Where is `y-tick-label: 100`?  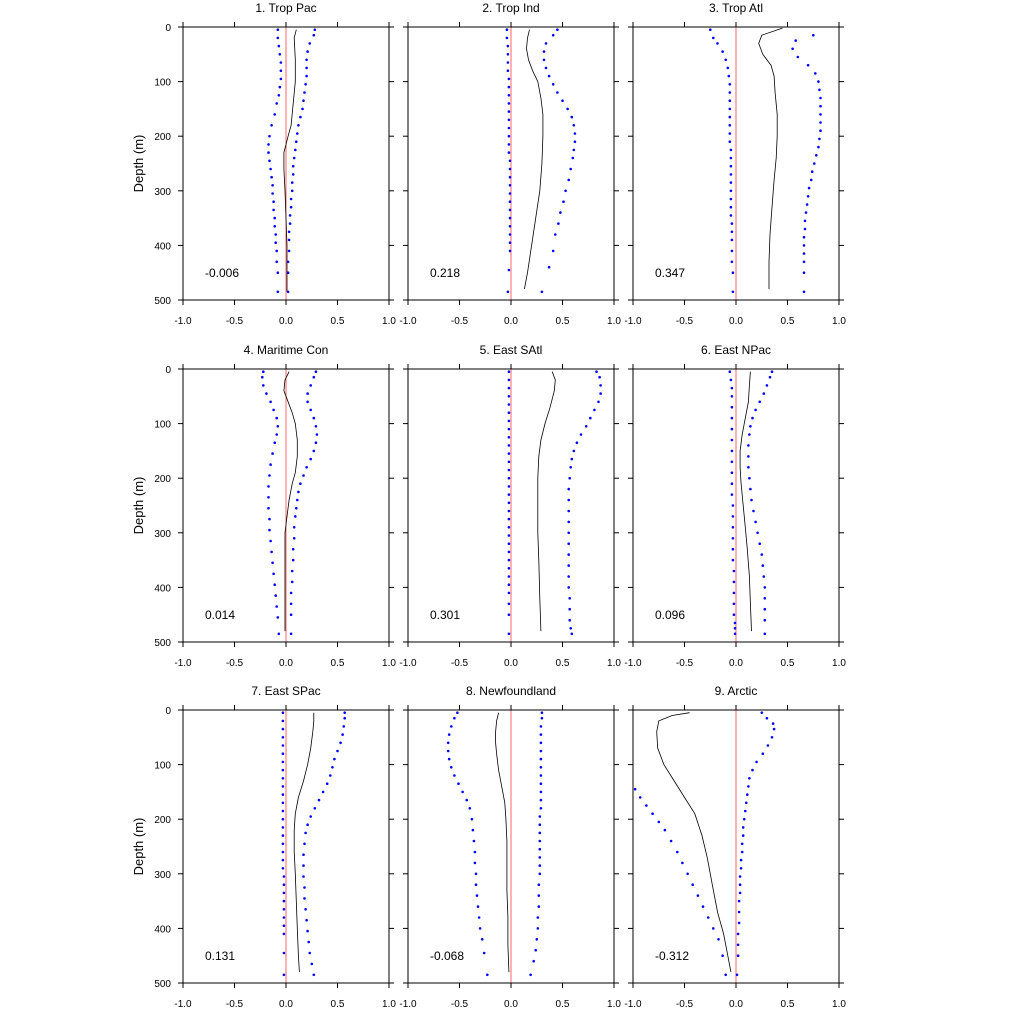 y-tick-label: 100 is located at coordinates (162, 83).